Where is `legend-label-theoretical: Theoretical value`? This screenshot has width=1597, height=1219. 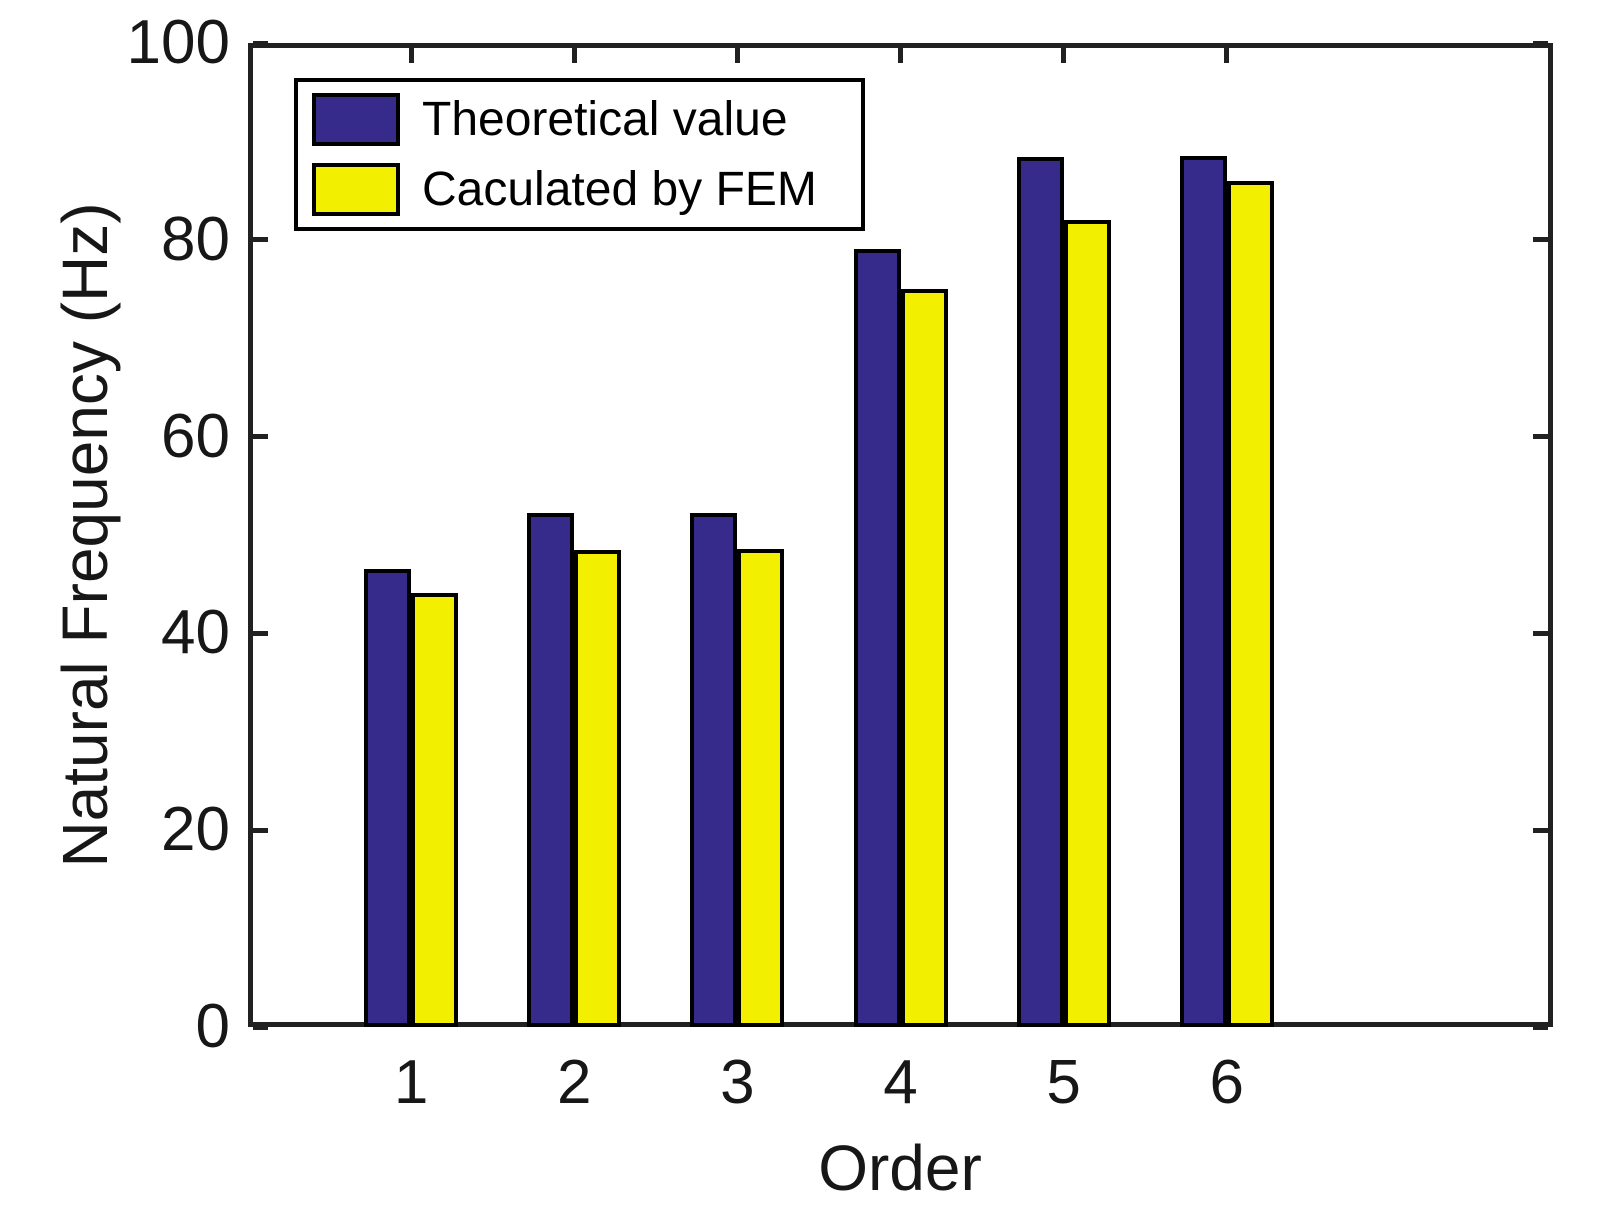
legend-label-theoretical: Theoretical value is located at coordinates (605, 119).